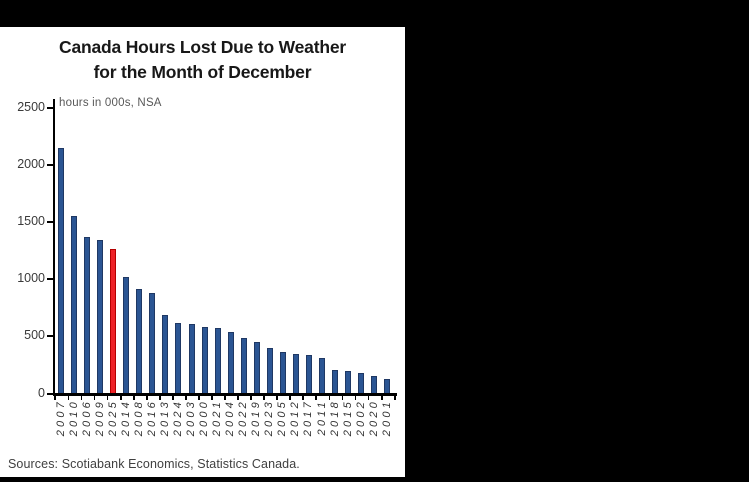 This screenshot has width=749, height=482. Describe the element at coordinates (178, 357) in the screenshot. I see `bar-2024` at that location.